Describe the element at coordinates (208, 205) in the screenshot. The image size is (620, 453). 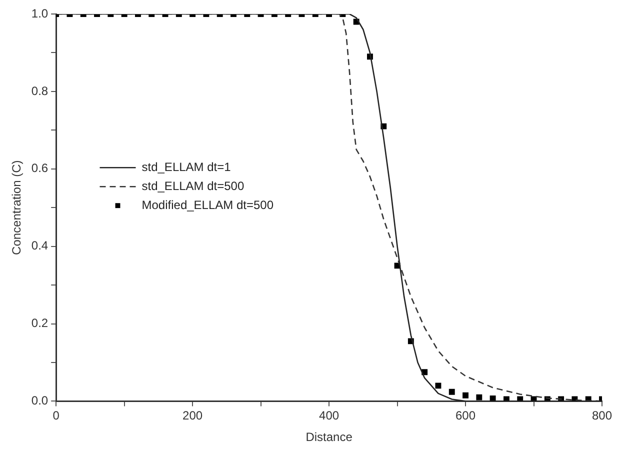
I see `legend-label: Modified_ELLAM dt=500` at that location.